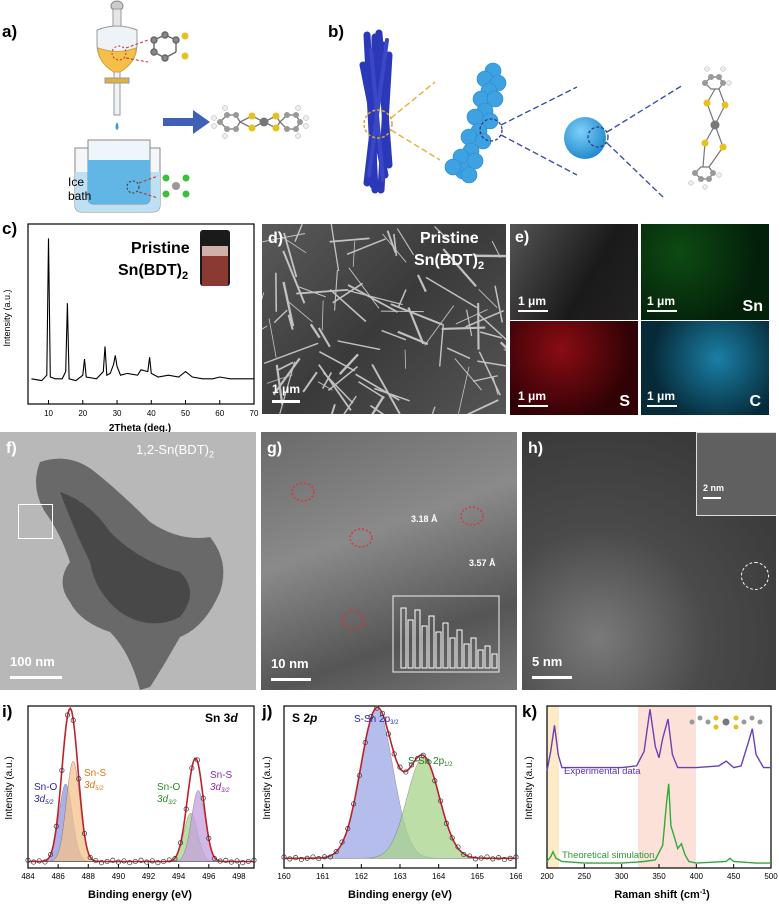 This screenshot has height=905, width=779. What do you see at coordinates (336, 31) in the screenshot?
I see `panel-b-label: b)` at bounding box center [336, 31].